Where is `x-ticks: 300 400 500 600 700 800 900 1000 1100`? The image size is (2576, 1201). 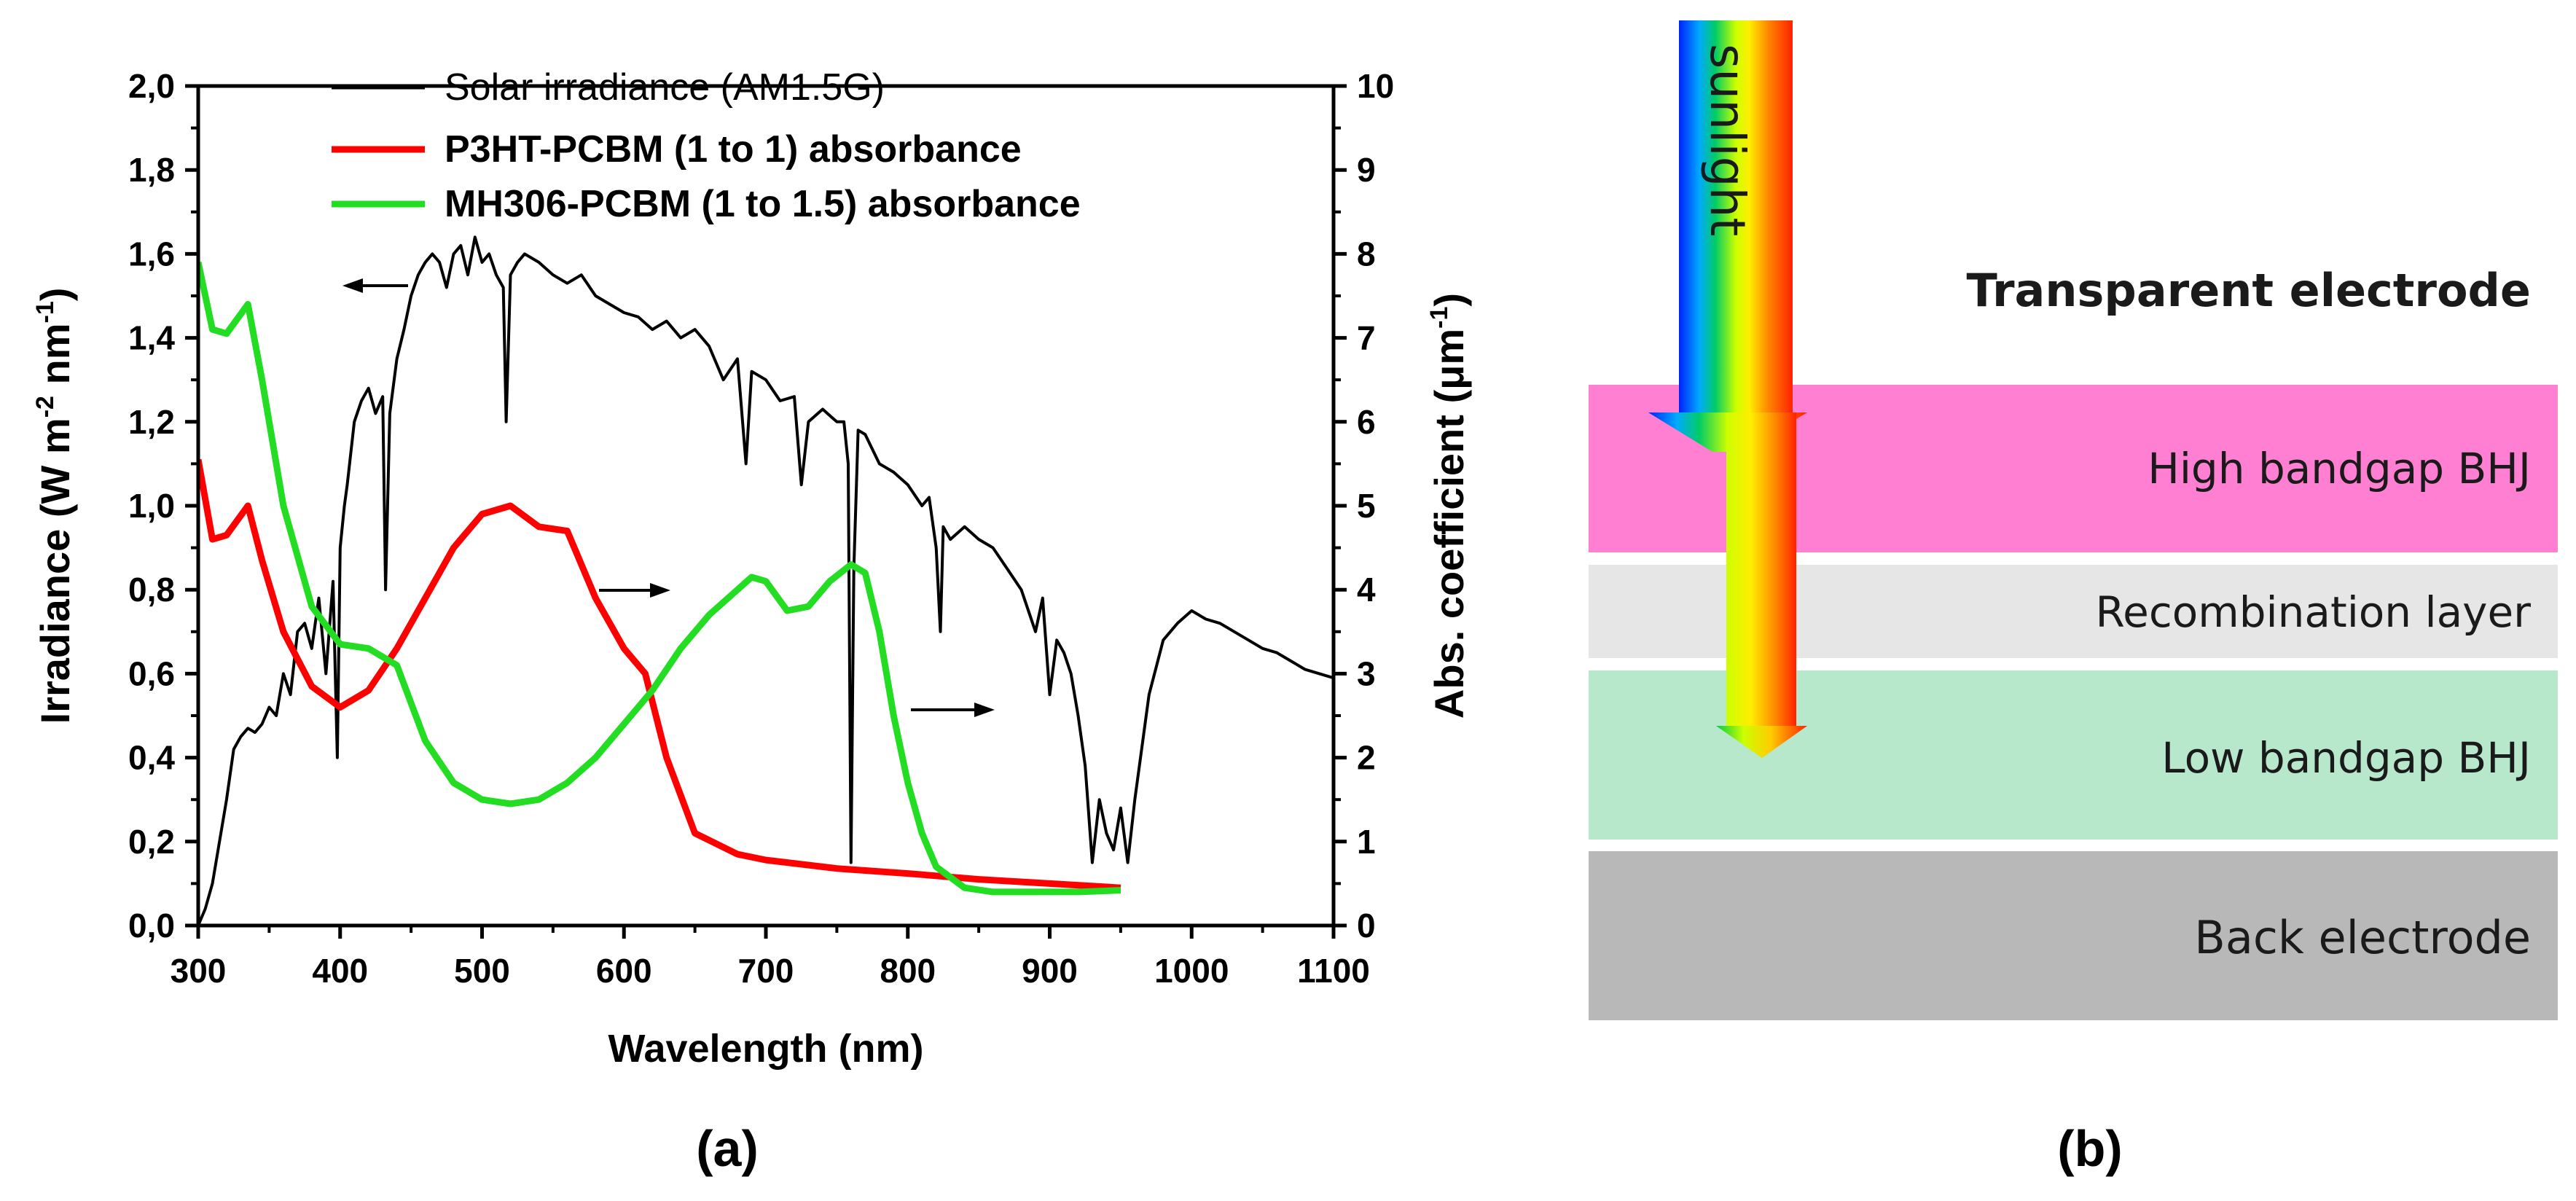
x-ticks: 300 400 500 600 700 800 900 1000 1100 is located at coordinates (770, 958).